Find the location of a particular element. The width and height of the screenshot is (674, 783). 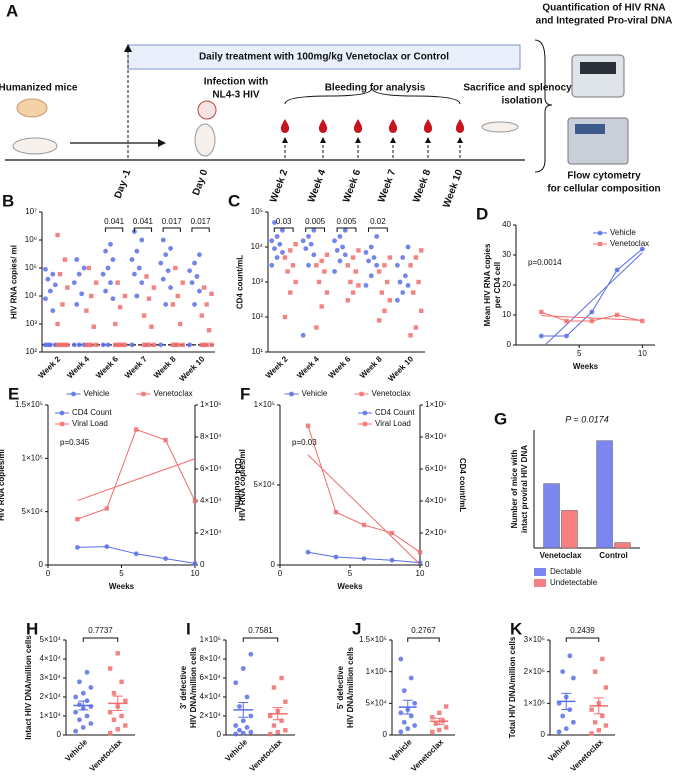

p-value: 0.041 is located at coordinates (114, 221).